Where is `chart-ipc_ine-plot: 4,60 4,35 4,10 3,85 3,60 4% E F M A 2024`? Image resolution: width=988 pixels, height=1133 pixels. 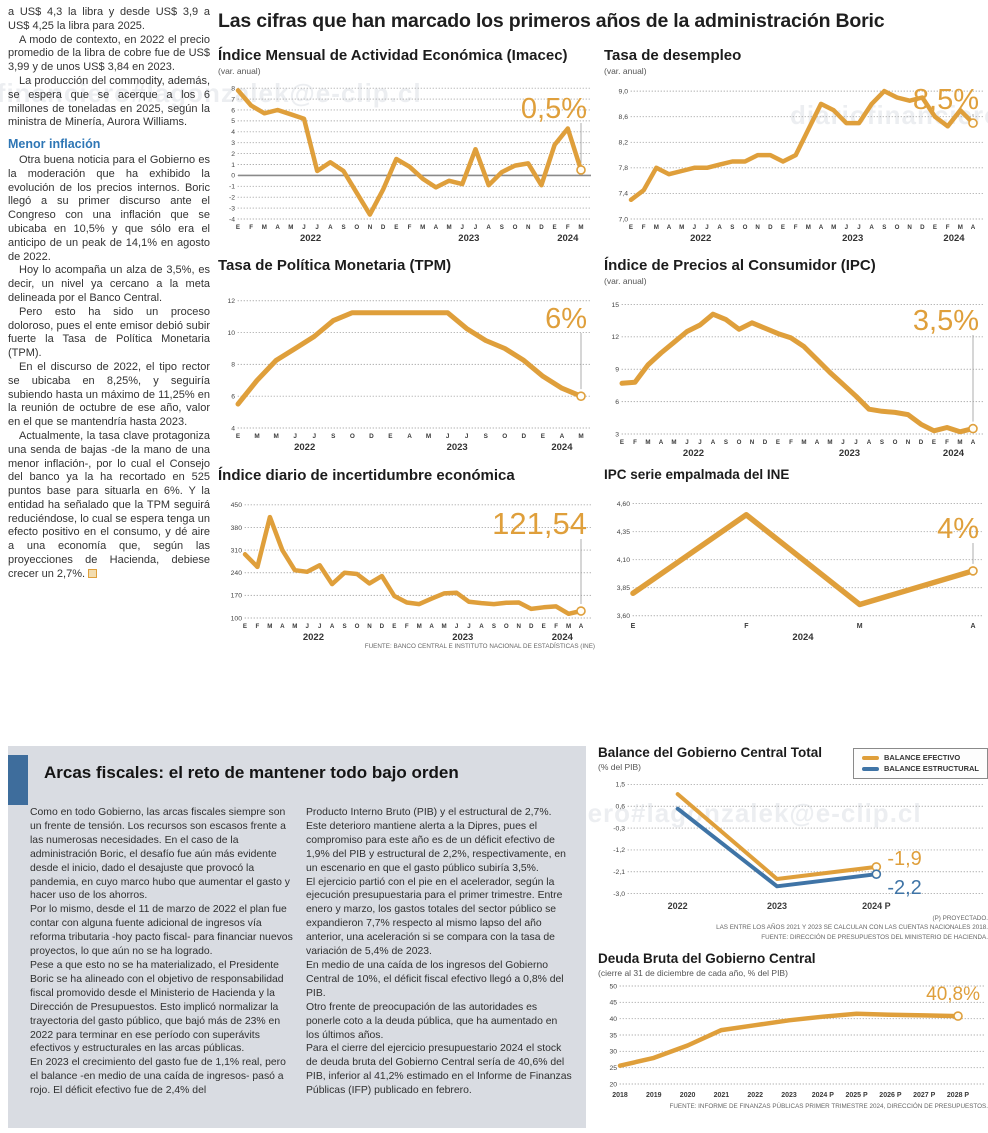 chart-ipc_ine-plot: 4,60 4,35 4,10 3,85 3,60 4% E F M A 2024 is located at coordinates (800, 571).